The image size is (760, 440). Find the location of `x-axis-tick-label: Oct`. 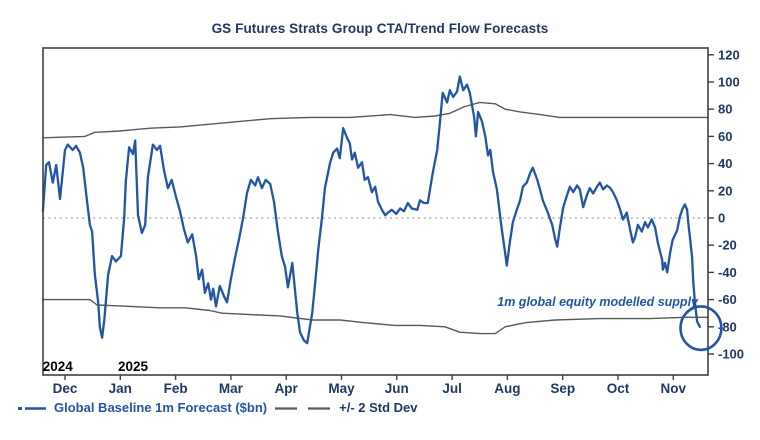

x-axis-tick-label: Oct is located at coordinates (618, 388).